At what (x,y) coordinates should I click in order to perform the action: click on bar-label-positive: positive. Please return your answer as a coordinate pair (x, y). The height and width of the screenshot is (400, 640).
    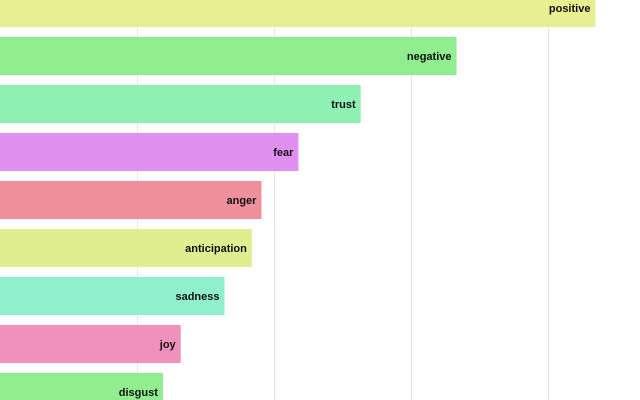
    Looking at the image, I should click on (570, 9).